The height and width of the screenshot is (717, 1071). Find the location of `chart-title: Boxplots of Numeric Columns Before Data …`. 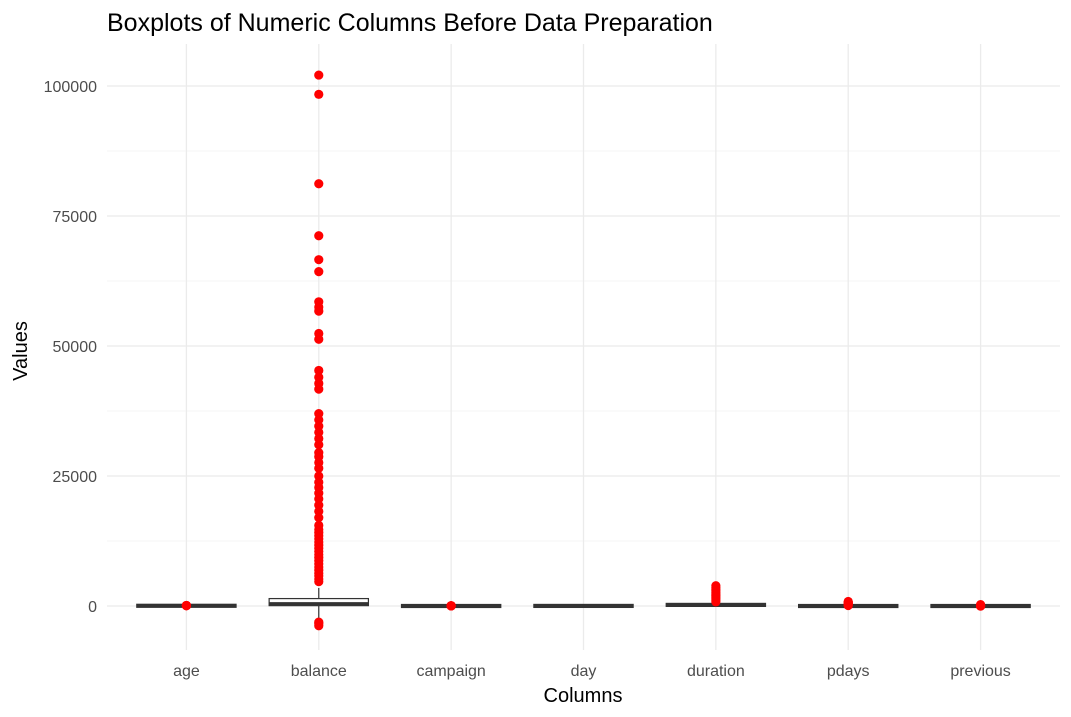

chart-title: Boxplots of Numeric Columns Before Data … is located at coordinates (410, 23).